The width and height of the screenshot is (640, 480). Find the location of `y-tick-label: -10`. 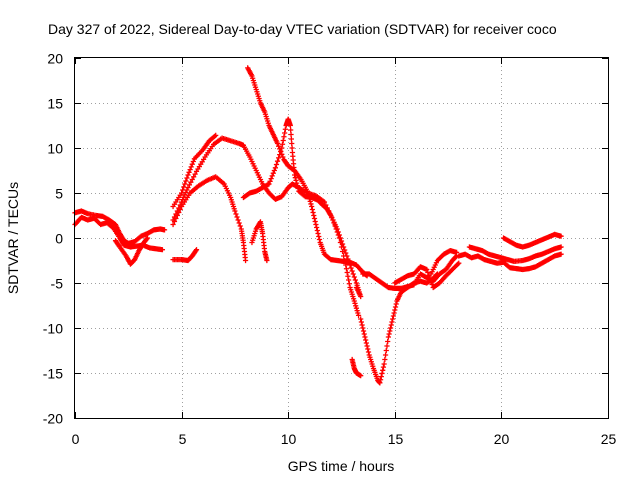

y-tick-label: -10 is located at coordinates (53, 329).